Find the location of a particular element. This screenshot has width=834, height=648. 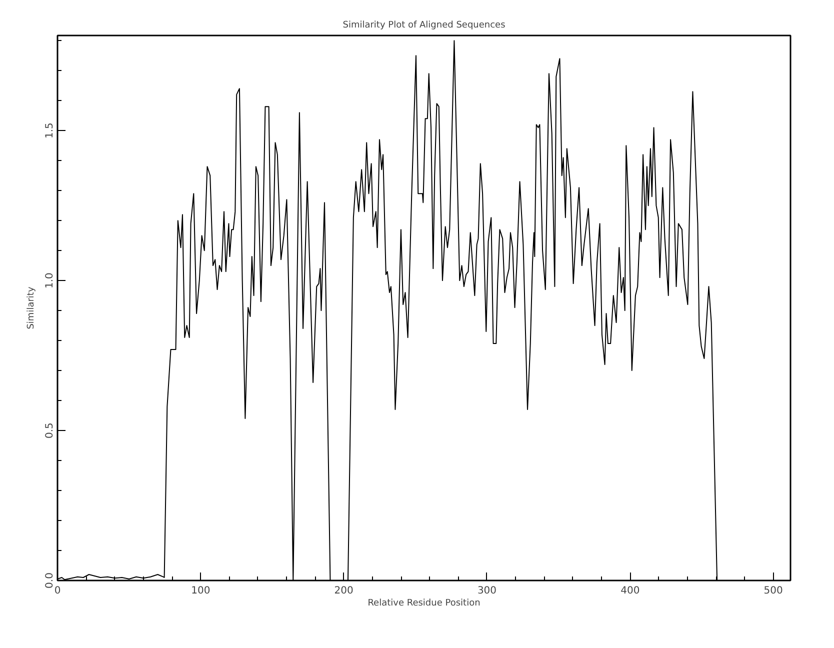

x-tick-label: 0 is located at coordinates (57, 591).